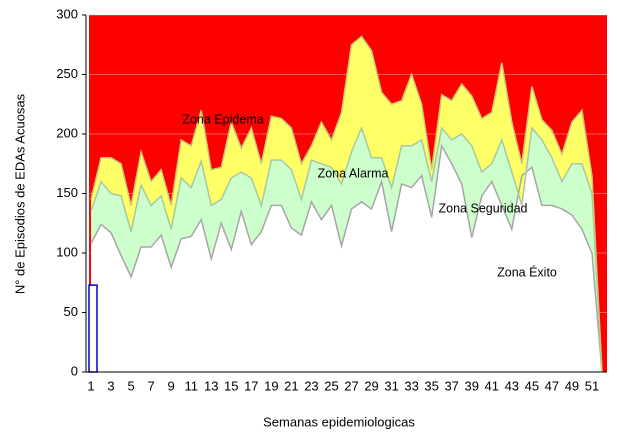  Describe the element at coordinates (67, 251) in the screenshot. I see `y-tick-label: 100` at that location.